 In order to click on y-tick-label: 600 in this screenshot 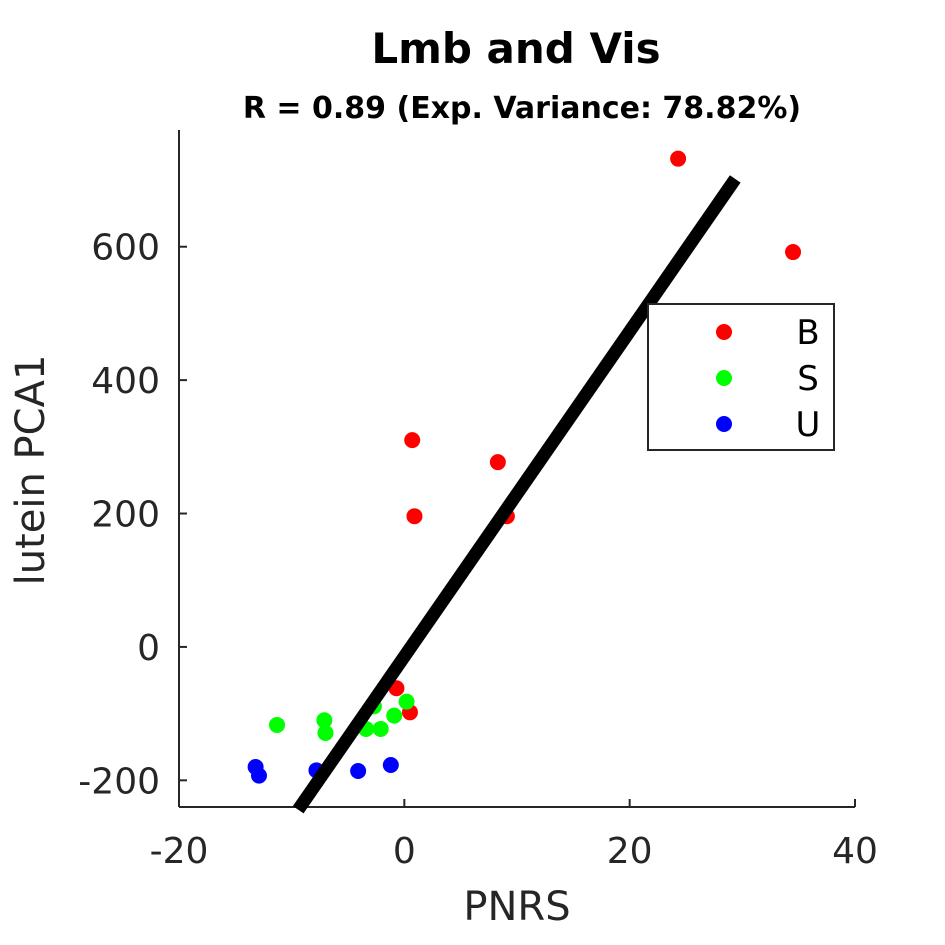, I will do `click(125, 248)`.